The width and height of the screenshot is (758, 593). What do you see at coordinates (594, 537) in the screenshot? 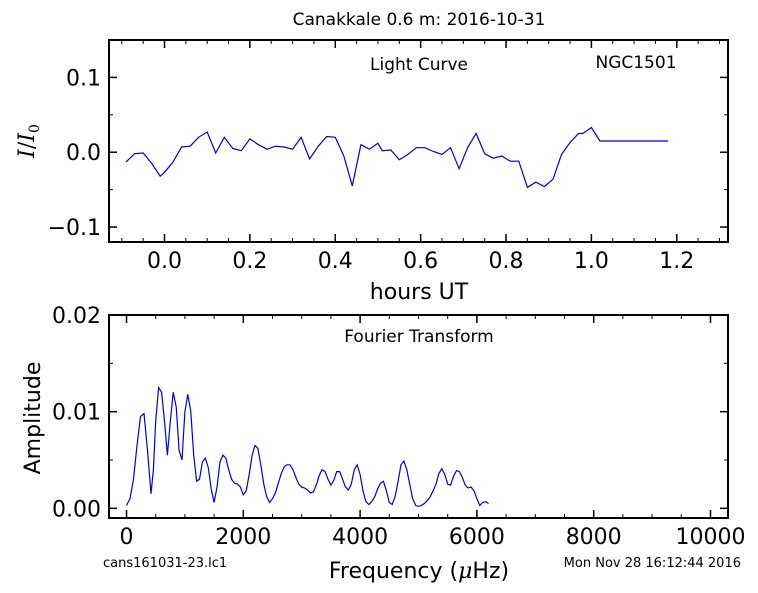
I see `x-tick-label: 8000` at bounding box center [594, 537].